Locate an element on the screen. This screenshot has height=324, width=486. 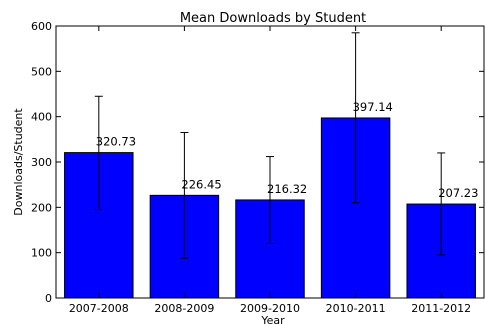
y-axis-title: Downloads/Student is located at coordinates (18, 162).